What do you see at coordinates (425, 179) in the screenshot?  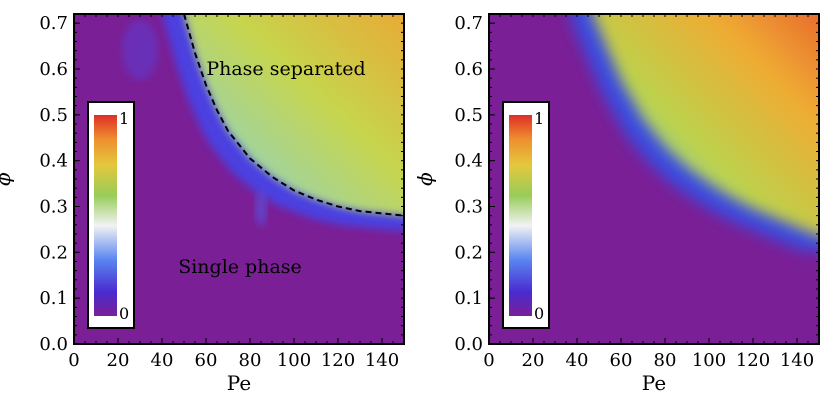 I see `right-y-axis-label: ϕ` at bounding box center [425, 179].